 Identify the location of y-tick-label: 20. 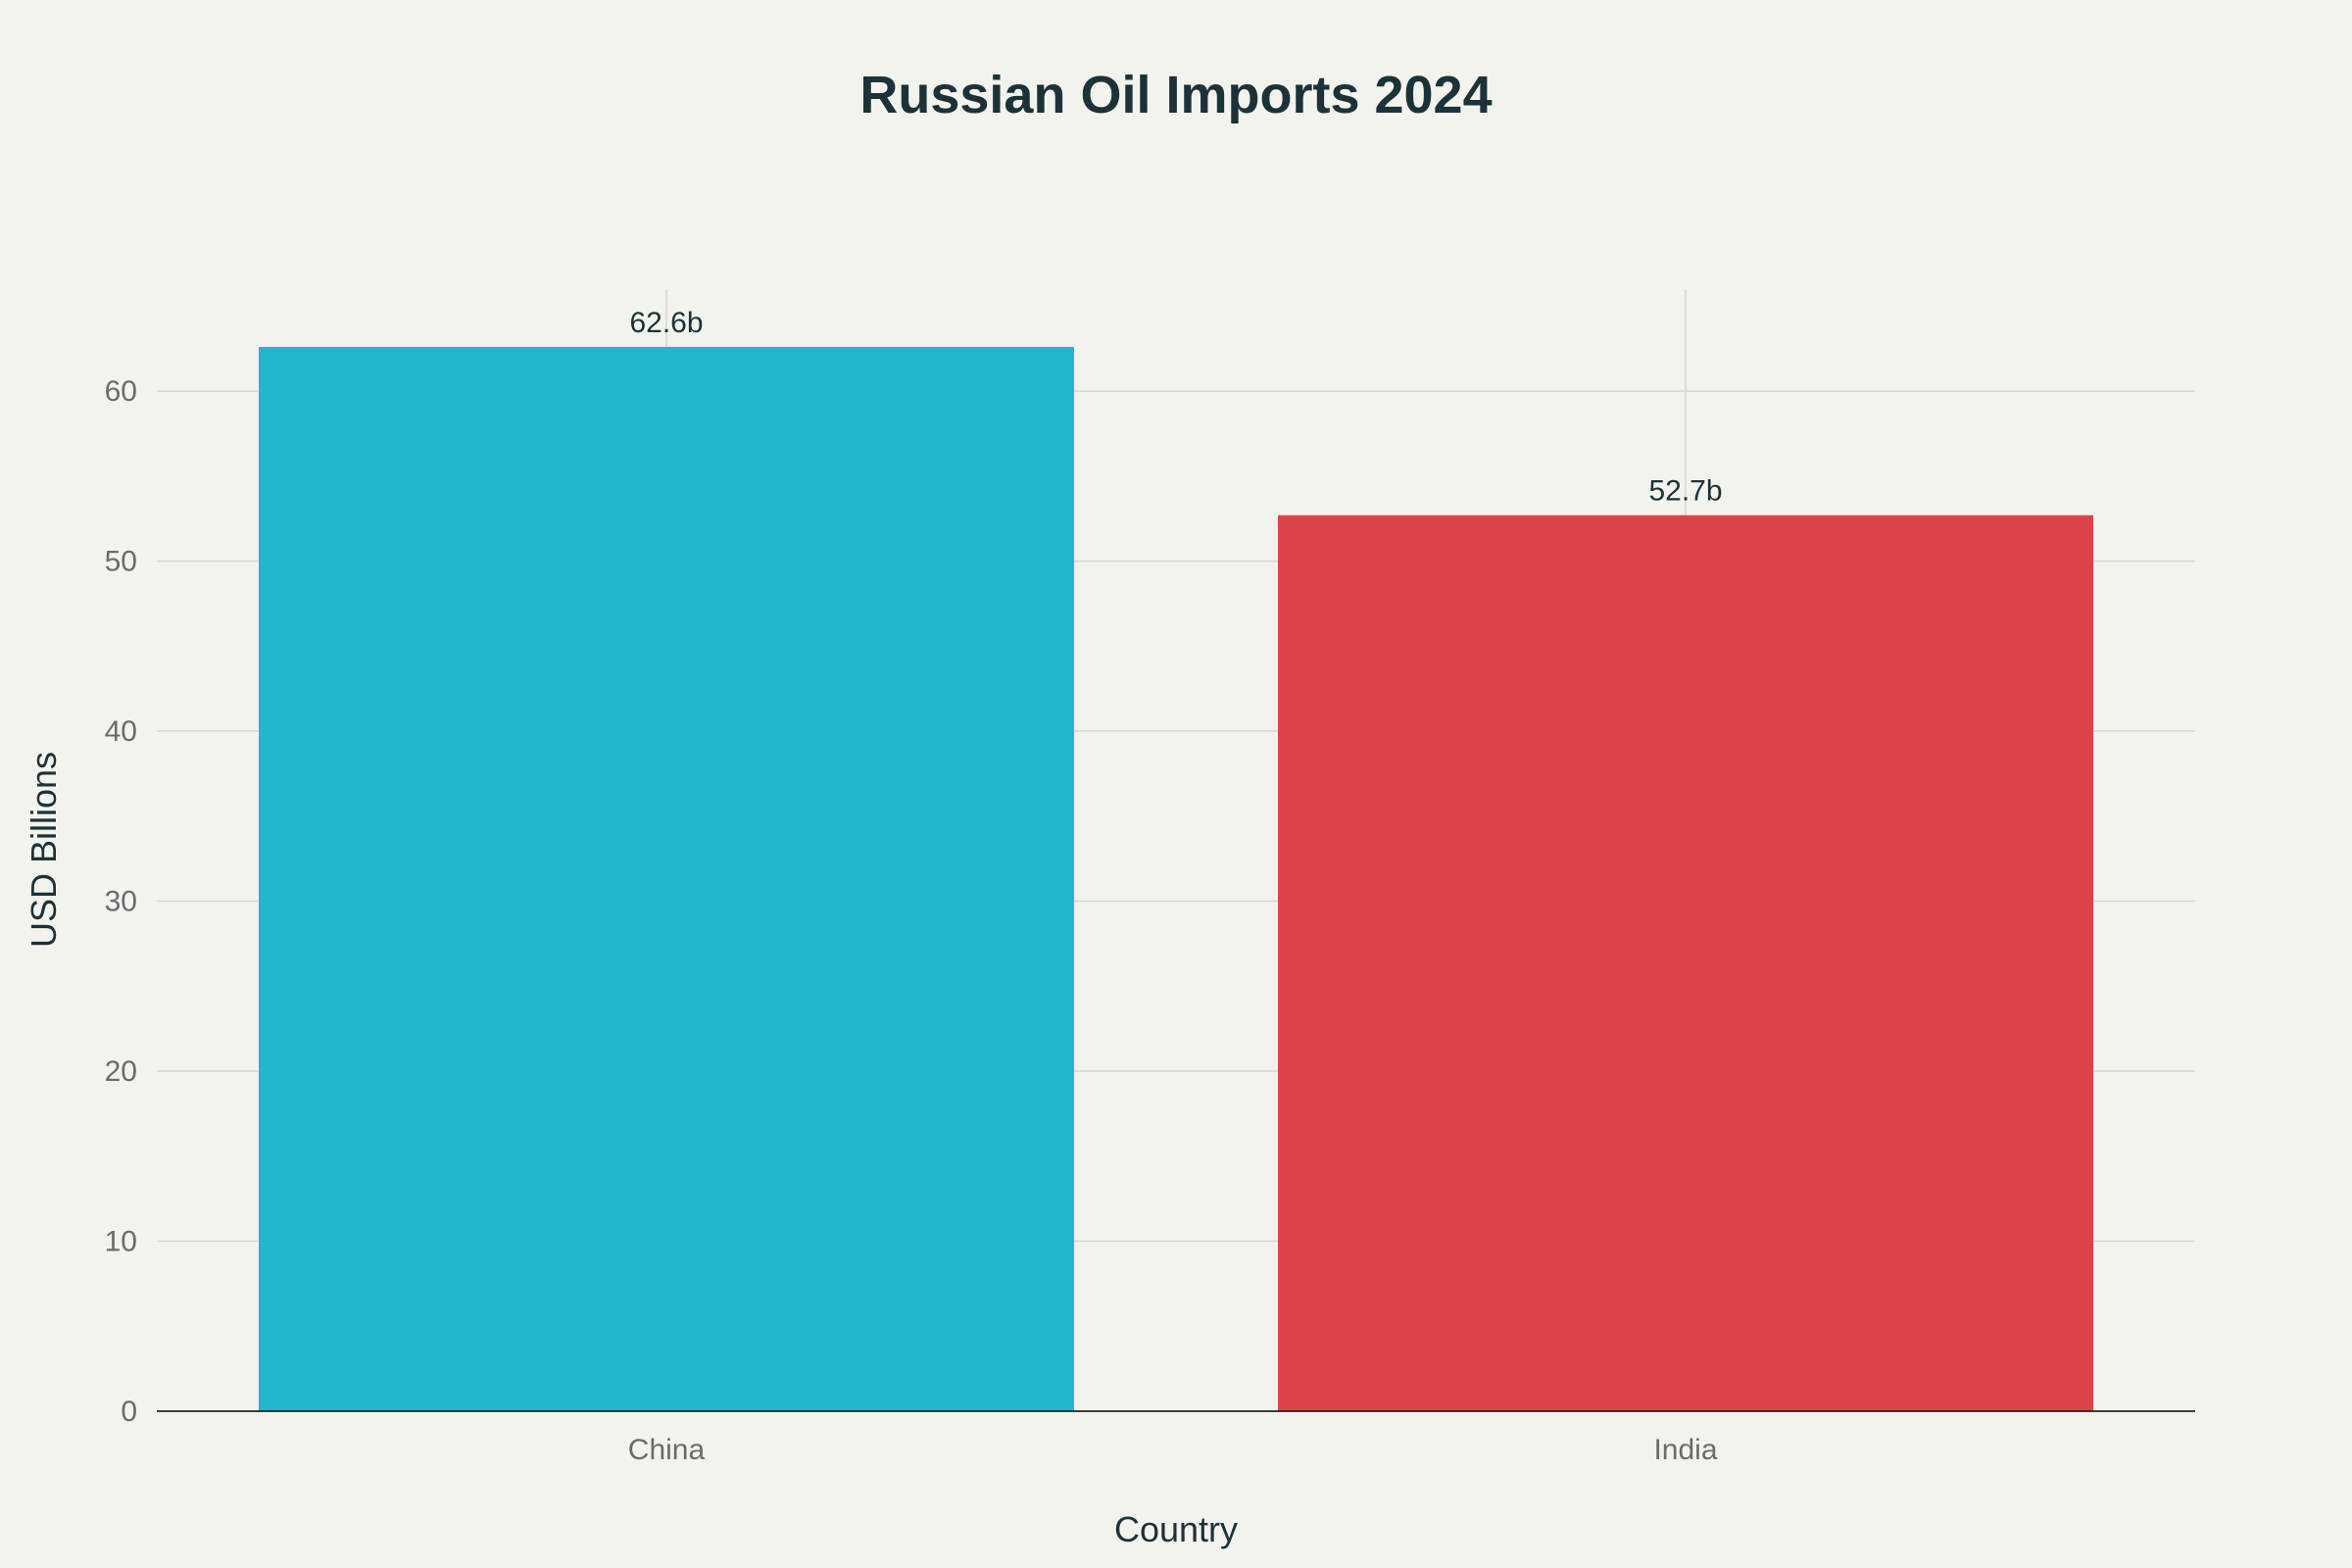
(121, 1071).